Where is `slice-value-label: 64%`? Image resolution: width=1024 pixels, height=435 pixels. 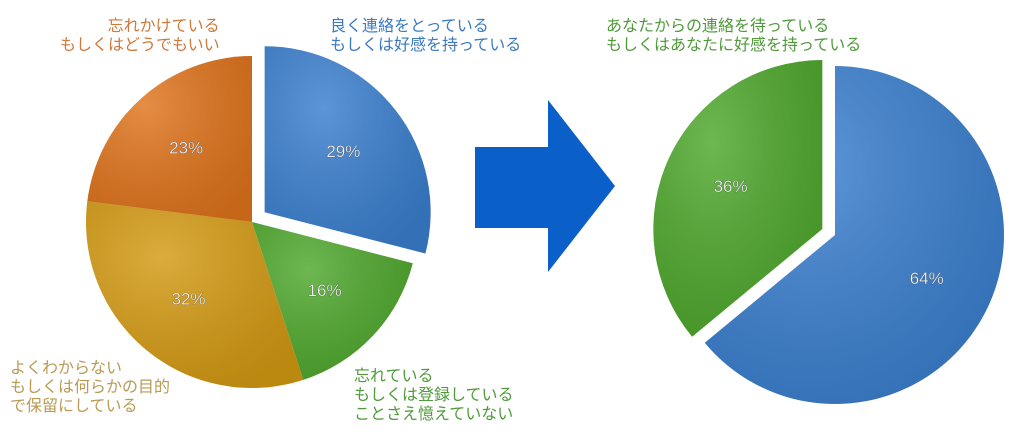 slice-value-label: 64% is located at coordinates (927, 278).